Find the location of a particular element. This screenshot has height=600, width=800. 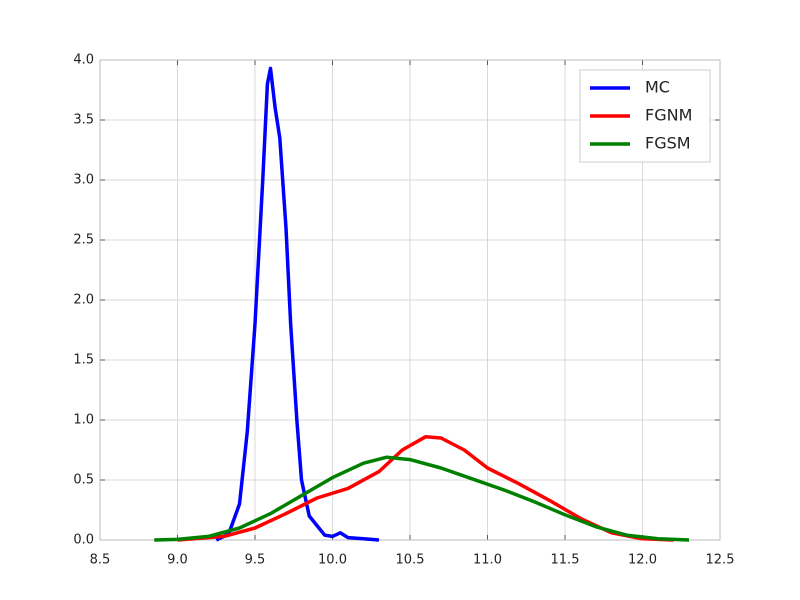

legend-label: FGSM is located at coordinates (668, 143).